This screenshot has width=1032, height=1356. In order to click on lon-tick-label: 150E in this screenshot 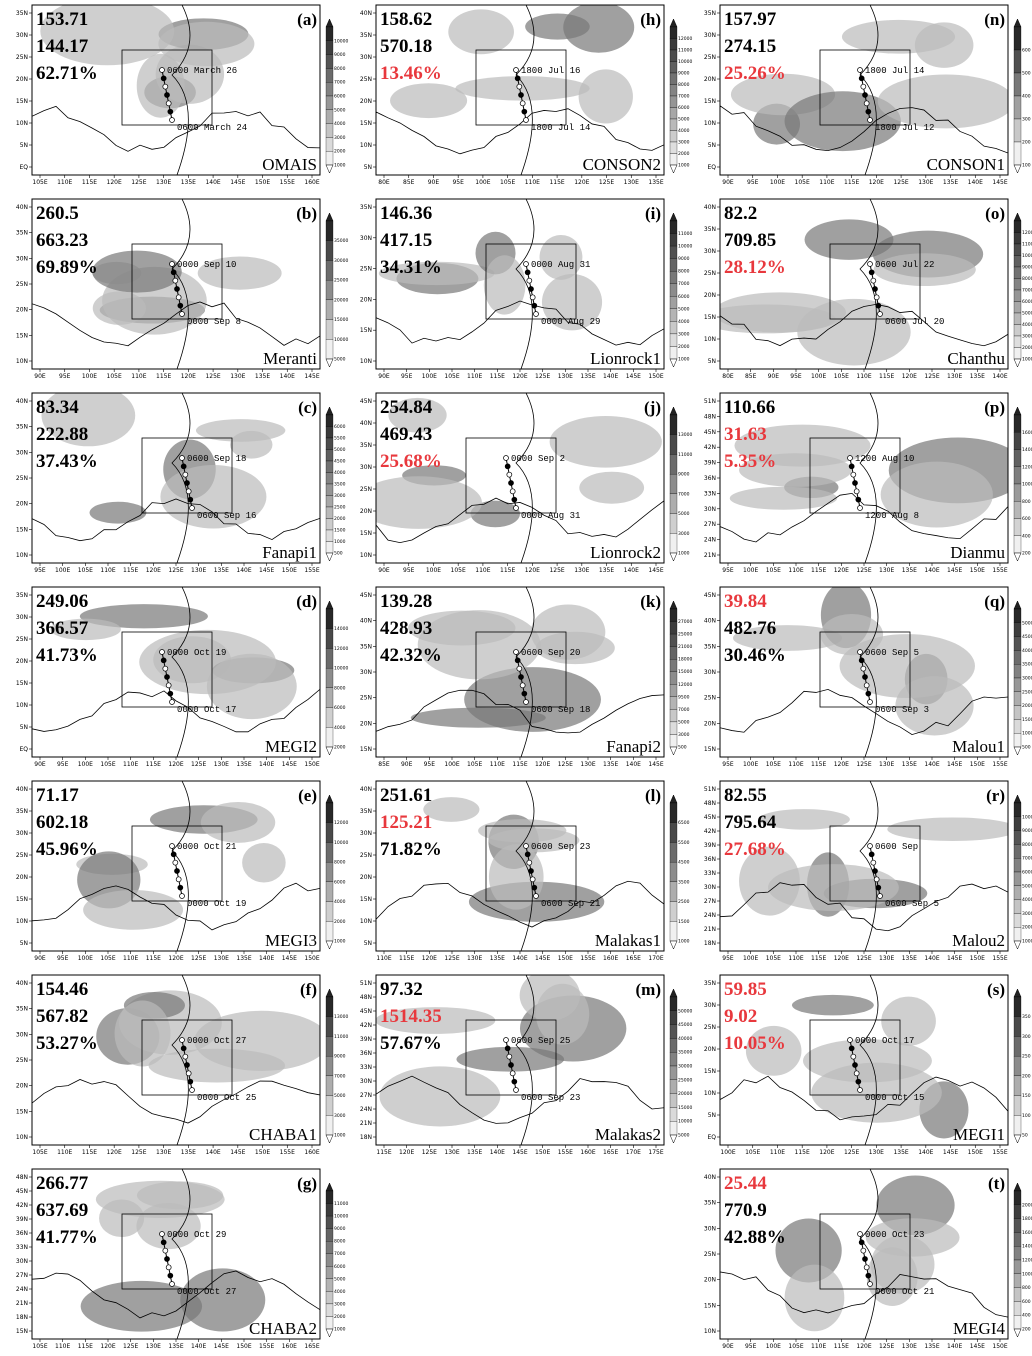, I will do `click(975, 1152)`.